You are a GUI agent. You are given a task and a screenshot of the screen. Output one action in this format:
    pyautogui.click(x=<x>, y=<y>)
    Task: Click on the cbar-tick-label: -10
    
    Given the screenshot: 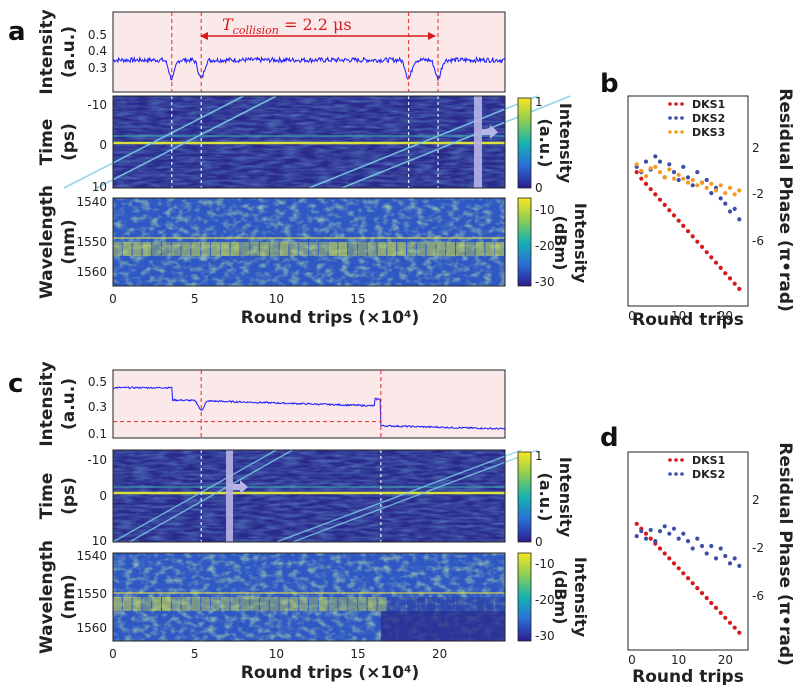 What is the action you would take?
    pyautogui.click(x=545, y=564)
    